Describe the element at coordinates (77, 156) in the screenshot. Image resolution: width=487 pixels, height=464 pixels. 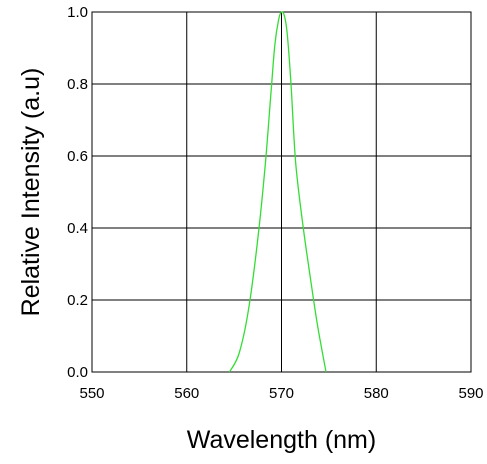
I see `y-tick-label: 0.6` at that location.